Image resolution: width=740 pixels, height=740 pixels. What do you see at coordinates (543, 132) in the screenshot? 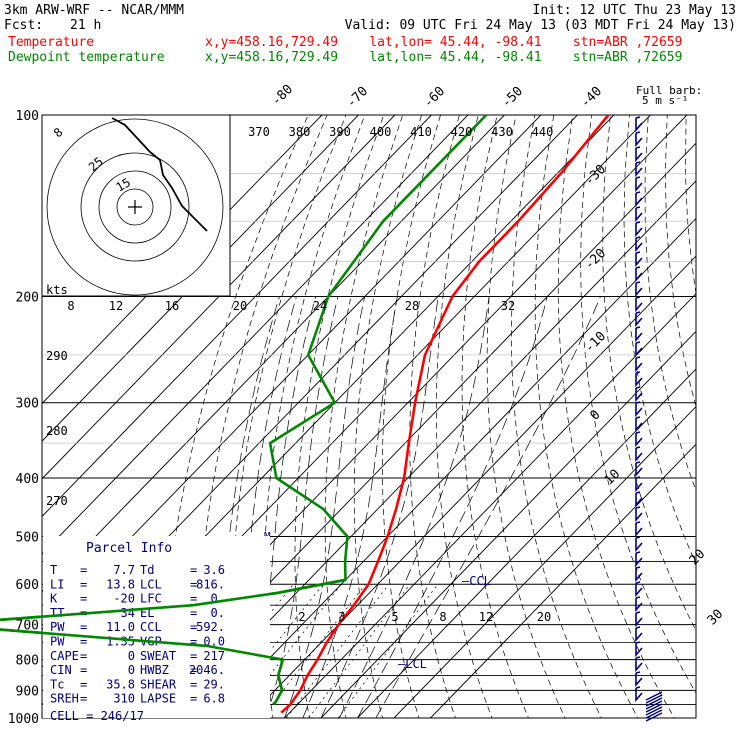
I see `theta-e-label: 440` at bounding box center [543, 132].